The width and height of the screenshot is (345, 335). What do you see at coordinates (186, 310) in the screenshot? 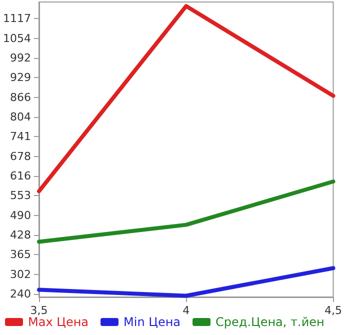
I see `x-tick-label: 4` at bounding box center [186, 310].